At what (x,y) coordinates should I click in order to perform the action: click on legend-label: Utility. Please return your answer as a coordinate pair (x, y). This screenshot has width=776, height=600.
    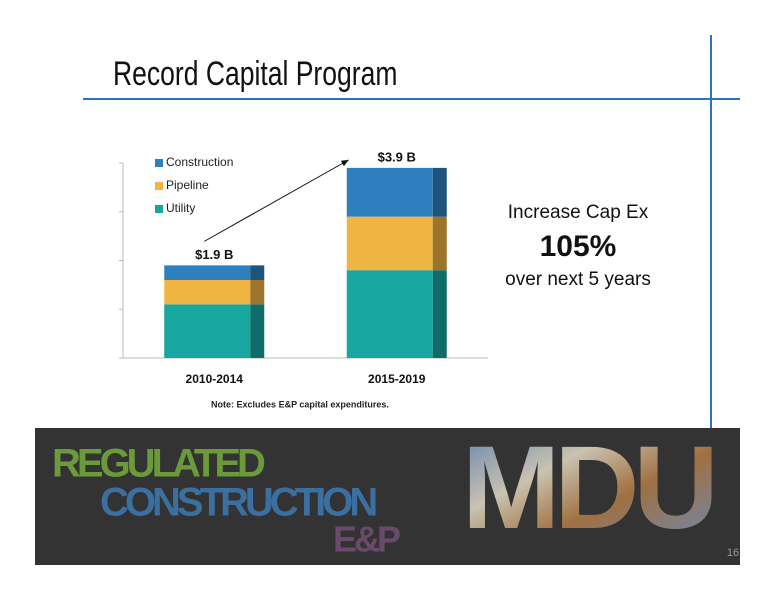
    Looking at the image, I should click on (180, 208).